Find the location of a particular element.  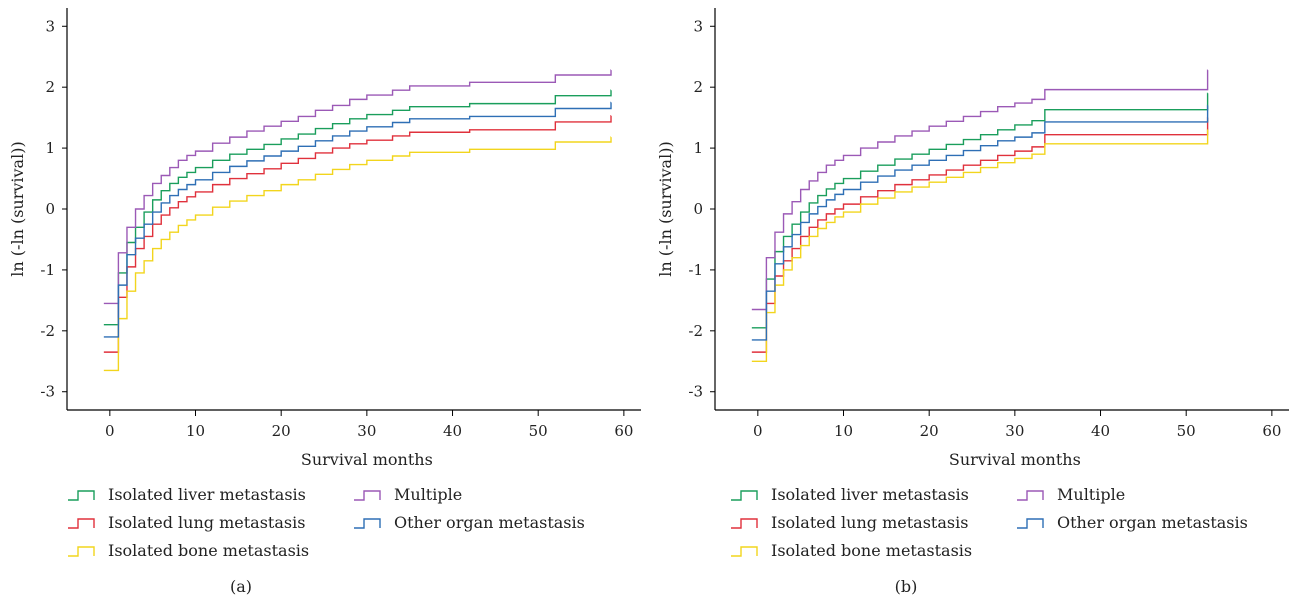

panel-label: (b) is located at coordinates (906, 586).